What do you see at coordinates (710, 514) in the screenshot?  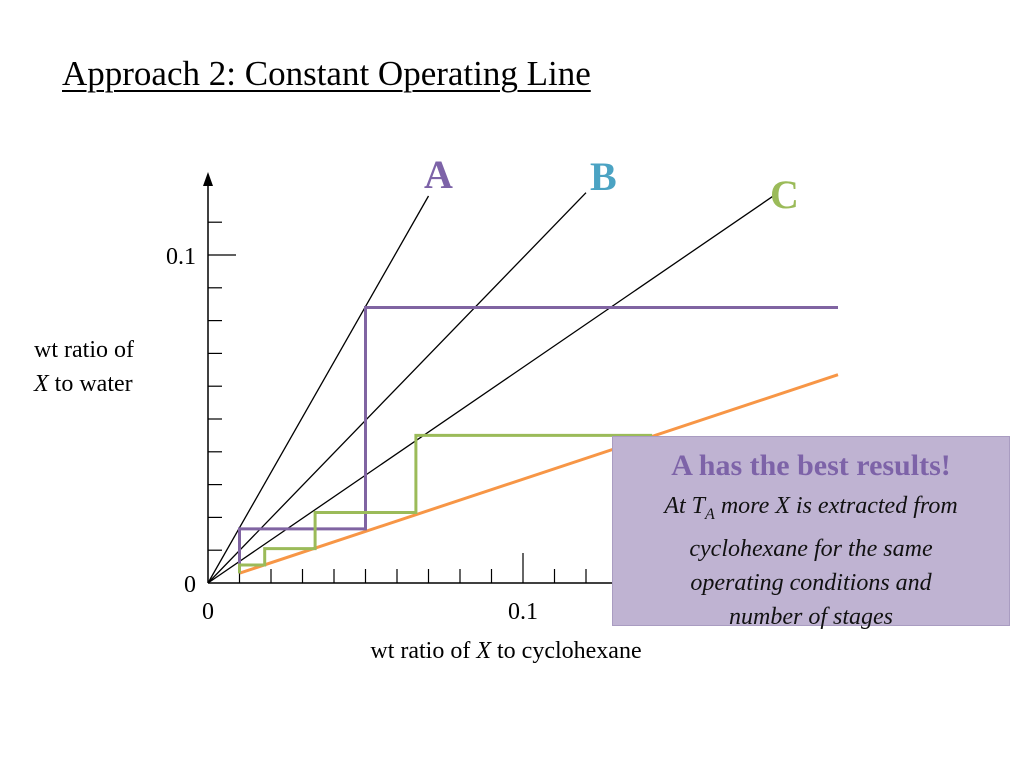 I see `callout-line-1-subscript: A` at bounding box center [710, 514].